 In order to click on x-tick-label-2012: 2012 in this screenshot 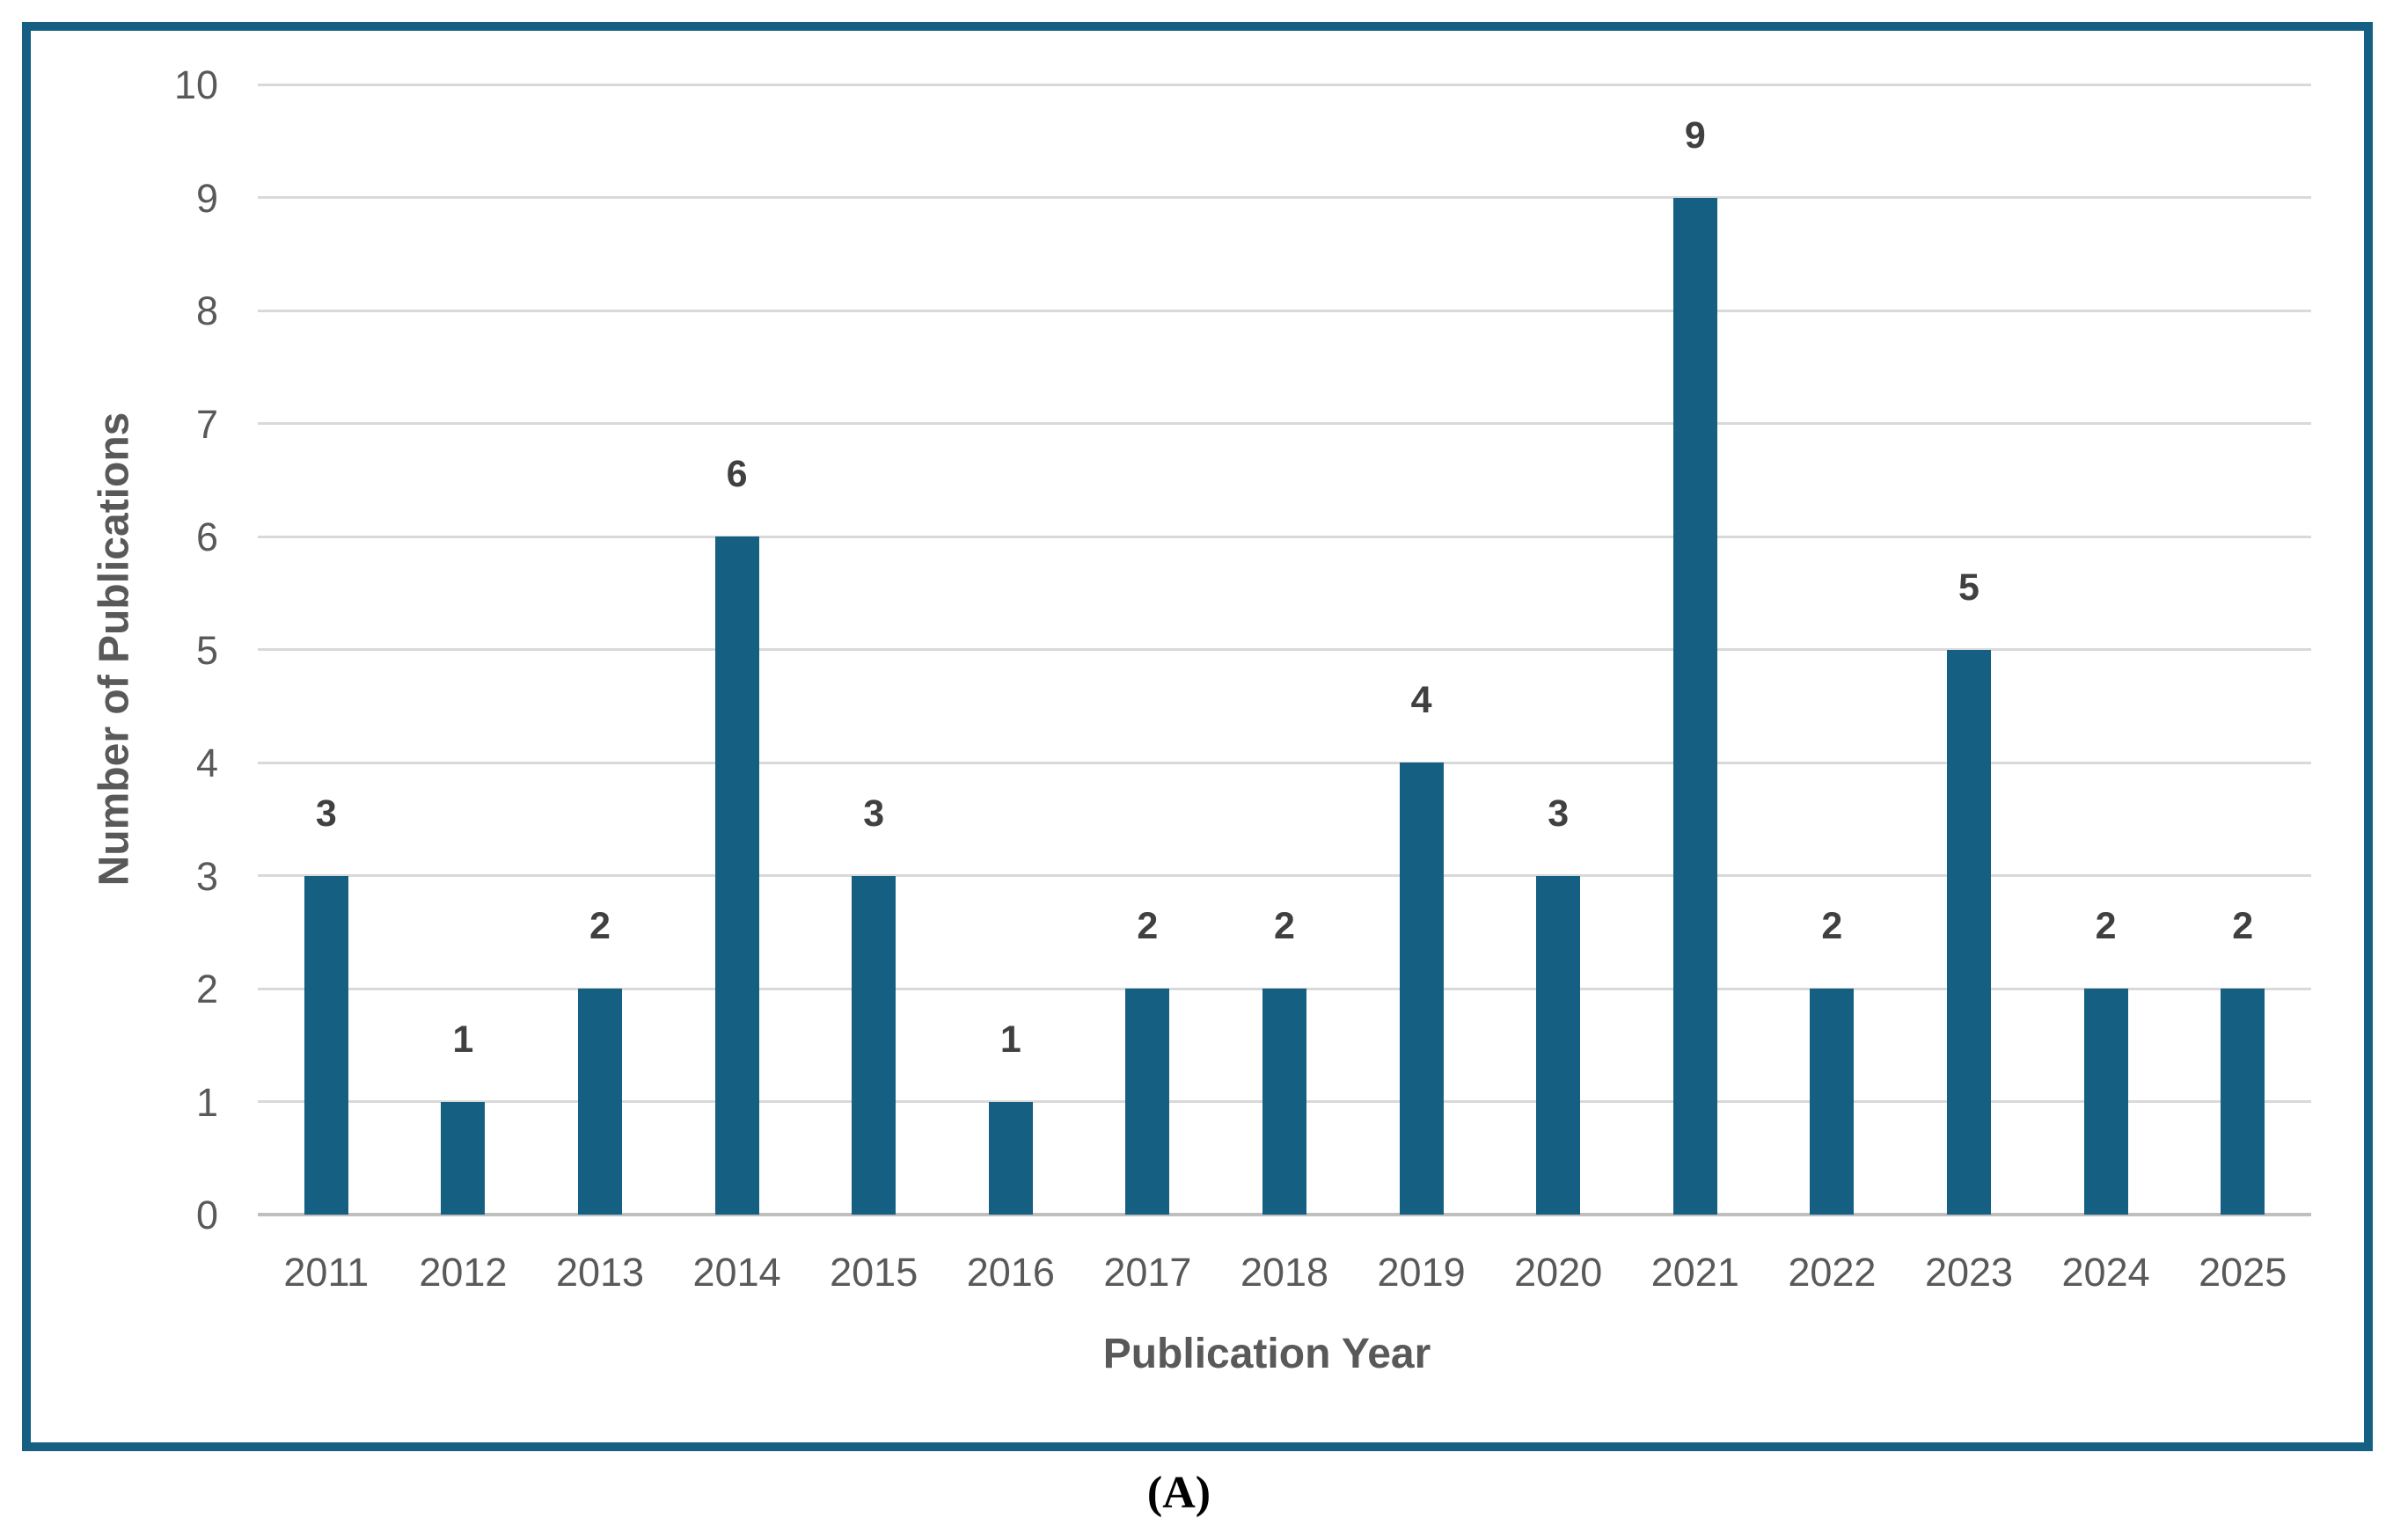, I will do `click(463, 1272)`.